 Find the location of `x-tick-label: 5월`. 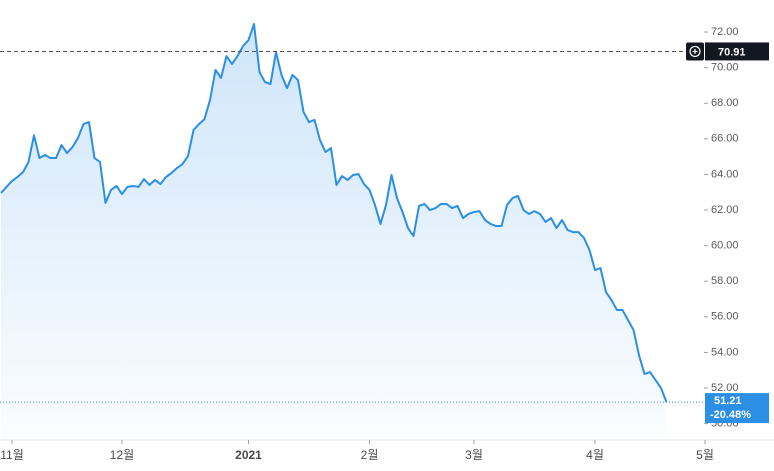

x-tick-label: 5월 is located at coordinates (705, 455).